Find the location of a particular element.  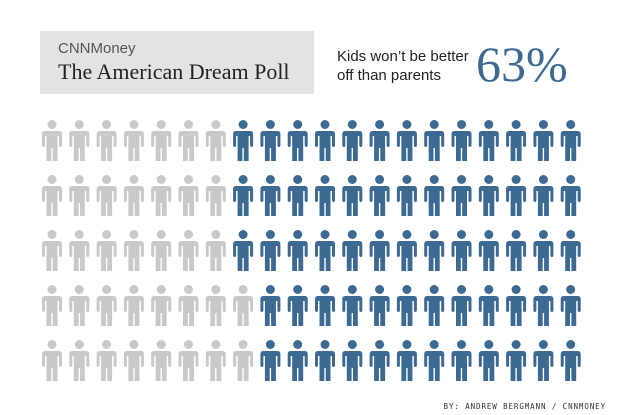

brand-label: CNNMoney is located at coordinates (97, 48).